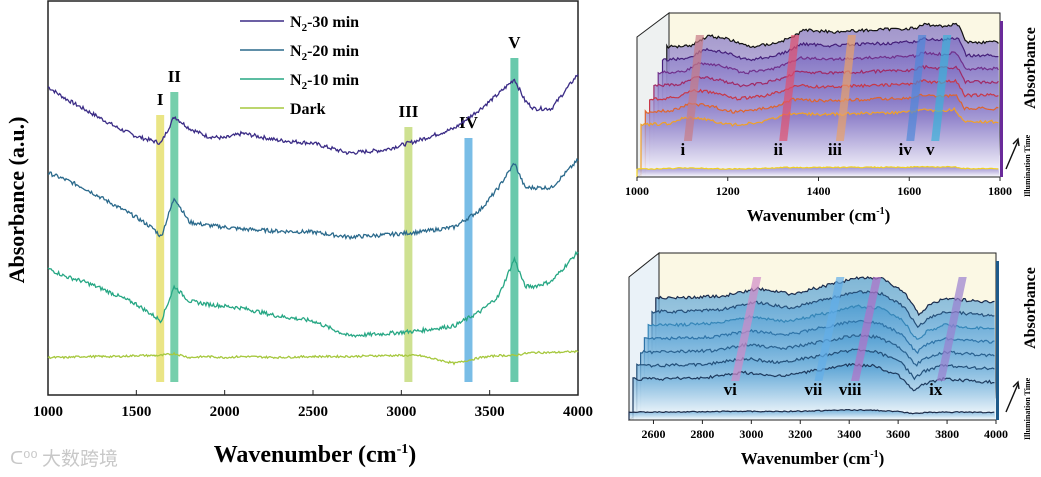  I want to click on x-tick-label: 3500, so click(490, 412).